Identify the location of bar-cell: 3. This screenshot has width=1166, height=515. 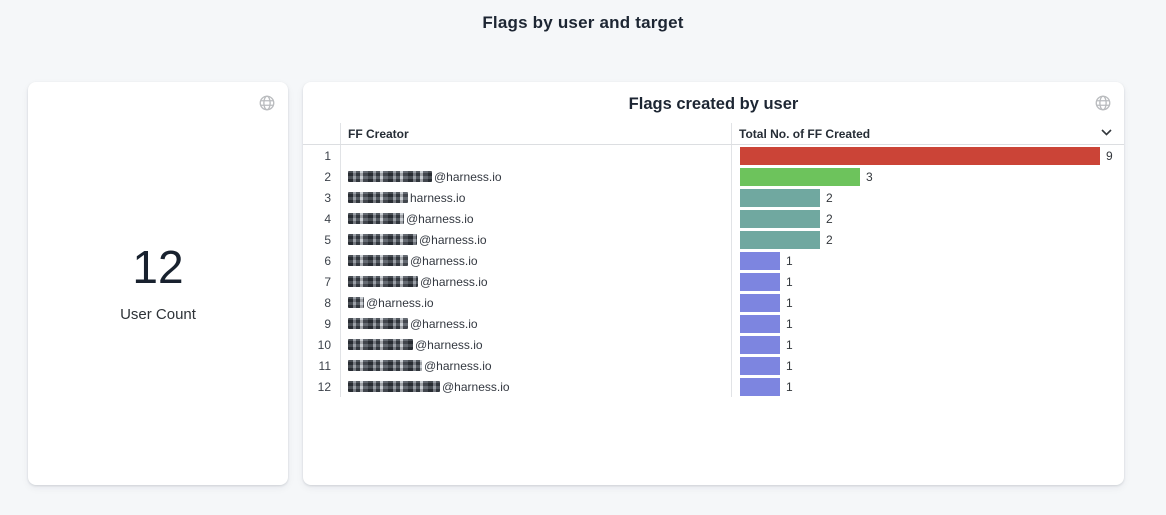
(927, 176).